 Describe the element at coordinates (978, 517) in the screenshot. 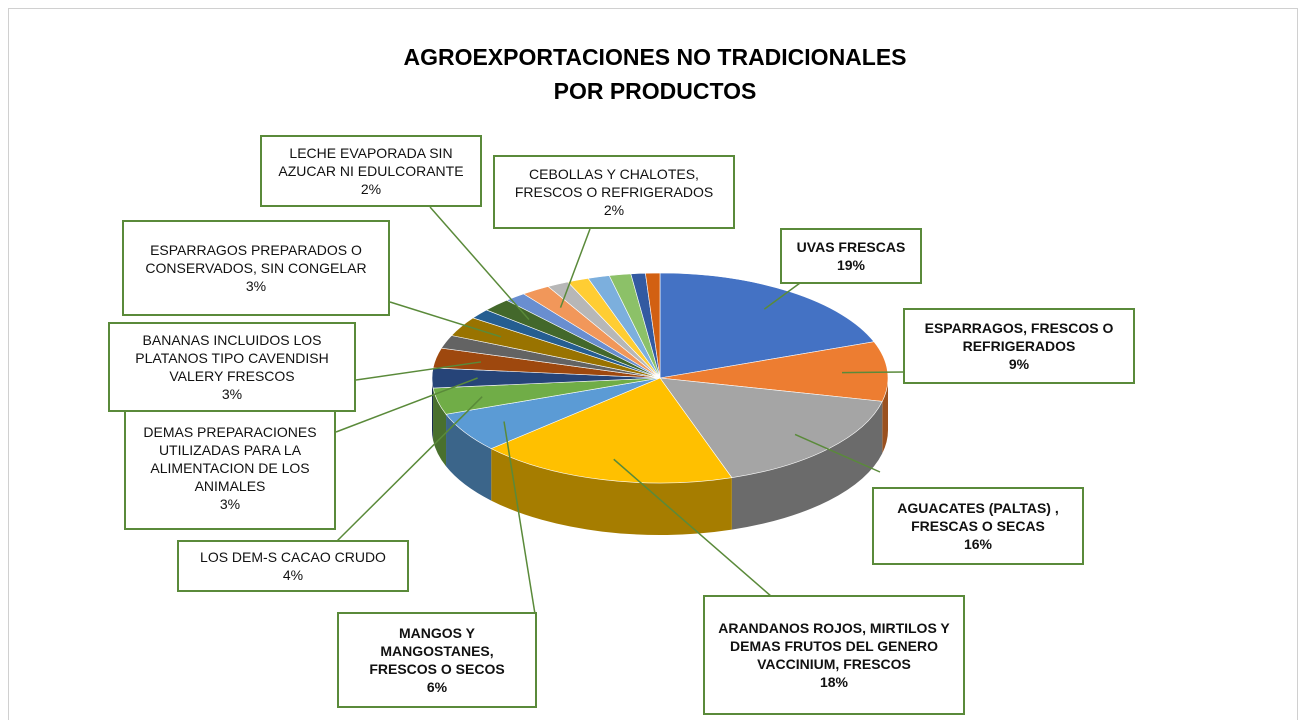

I see `category-label: AGUACATES (PALTAS) , FRESCAS O SECAS` at that location.